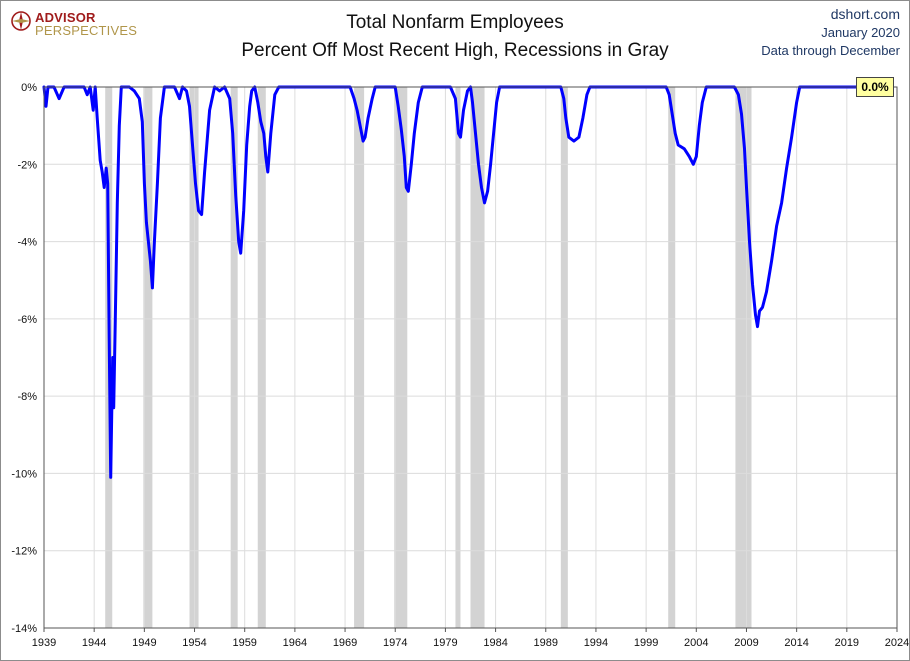  I want to click on credit-site: dshort.com, so click(865, 14).